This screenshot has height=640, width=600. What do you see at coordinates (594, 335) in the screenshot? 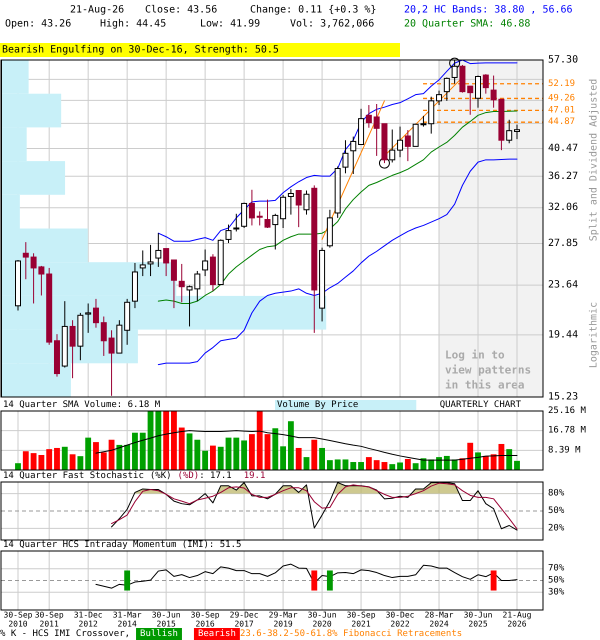
I see `text: Logarithmic` at bounding box center [594, 335].